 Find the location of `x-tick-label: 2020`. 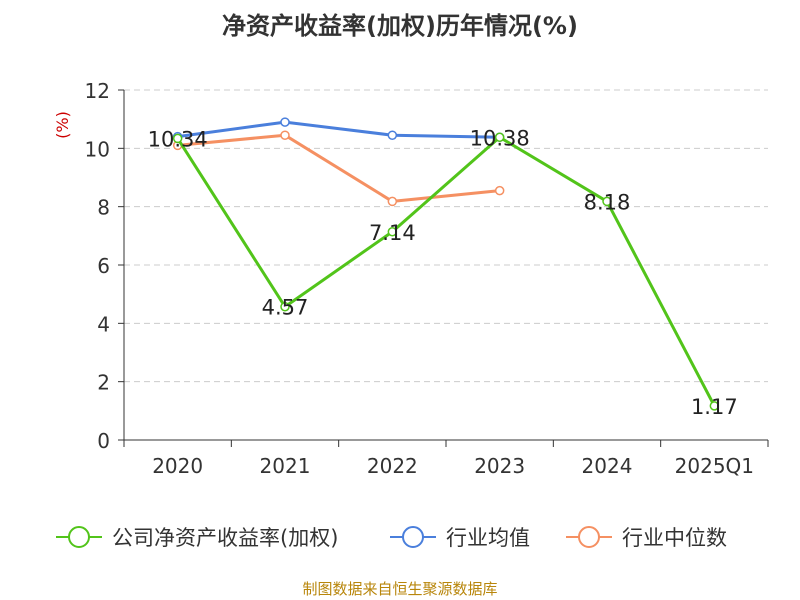

x-tick-label: 2020 is located at coordinates (177, 466).